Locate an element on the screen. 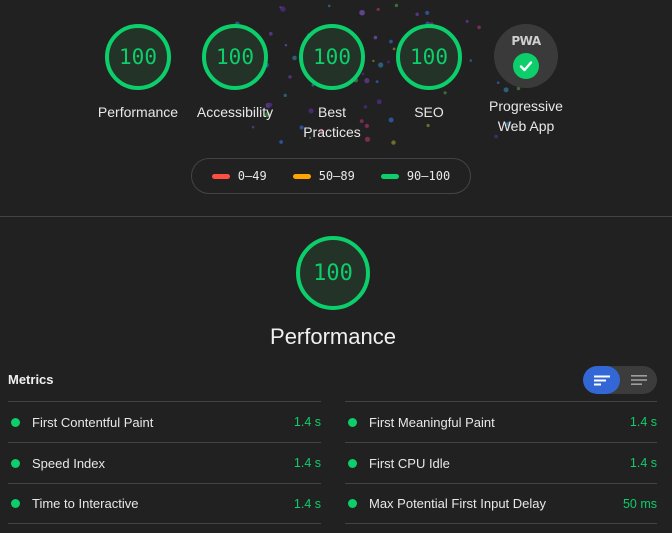  metric-row: Speed Index 1.4 s is located at coordinates (164, 462).